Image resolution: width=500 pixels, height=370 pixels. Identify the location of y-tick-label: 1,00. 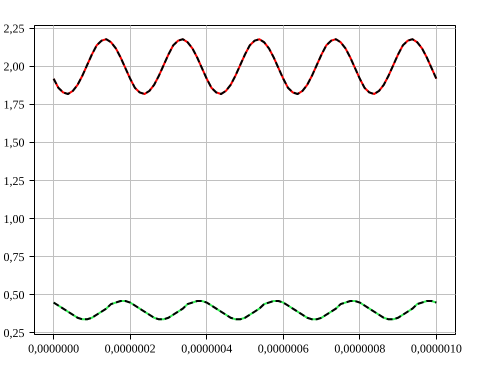
(14, 219).